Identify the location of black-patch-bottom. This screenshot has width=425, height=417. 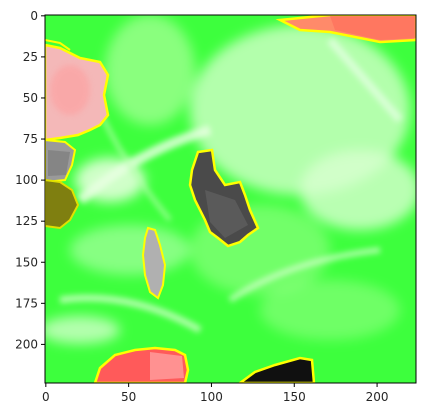
(276, 369).